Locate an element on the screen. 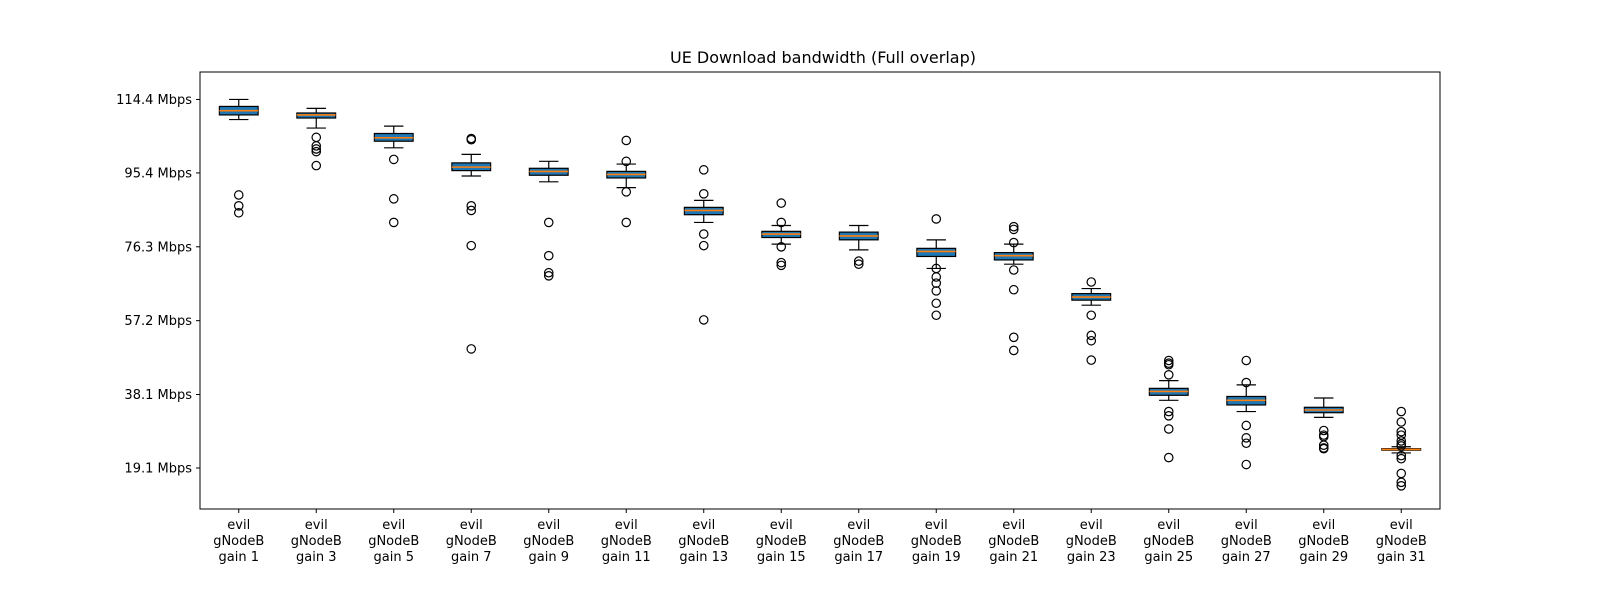 The height and width of the screenshot is (600, 1600). x-tick-label-line: gain 29 is located at coordinates (1323, 557).